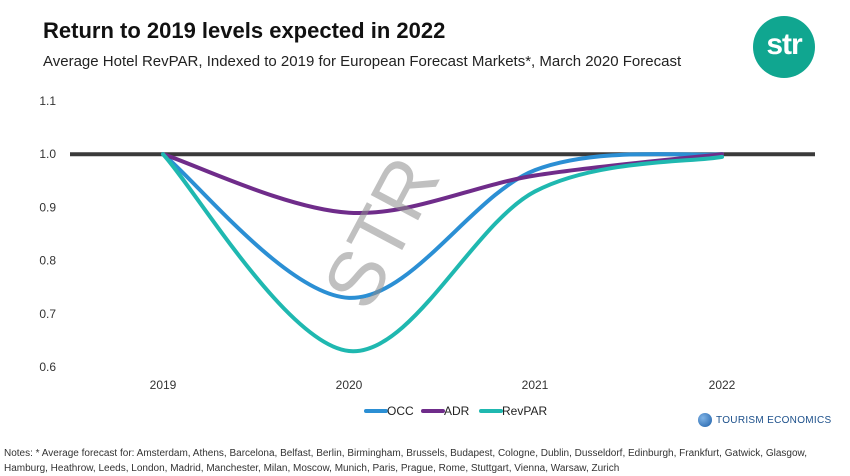 This screenshot has height=476, width=850. What do you see at coordinates (47, 261) in the screenshot?
I see `y-tick-label: 0.8` at bounding box center [47, 261].